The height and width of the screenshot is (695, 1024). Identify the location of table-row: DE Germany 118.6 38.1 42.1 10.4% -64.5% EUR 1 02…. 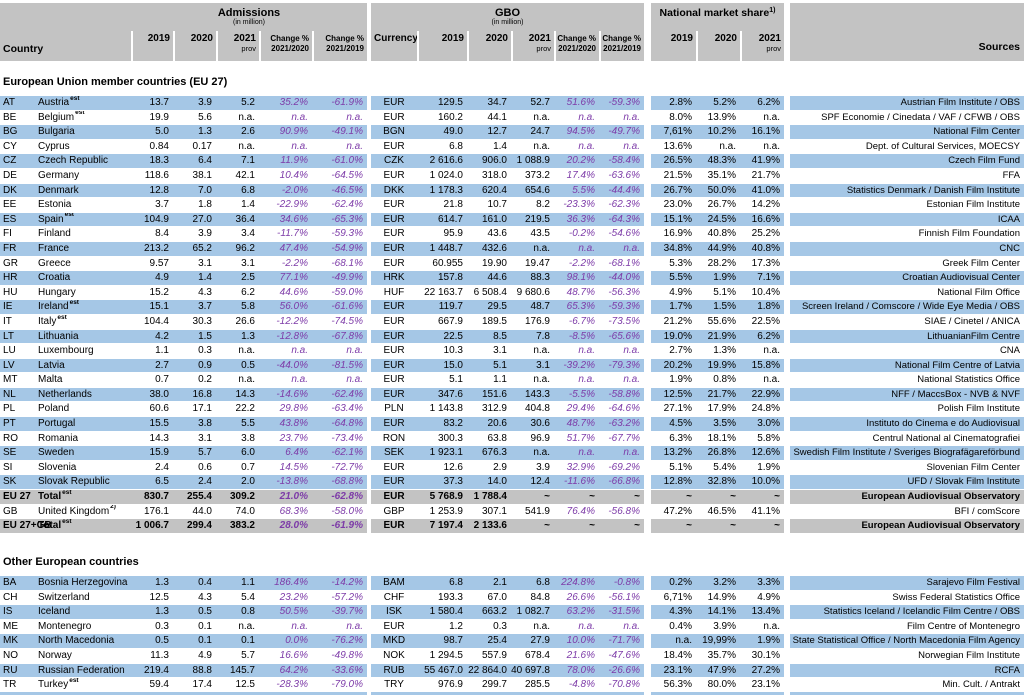
(512, 175).